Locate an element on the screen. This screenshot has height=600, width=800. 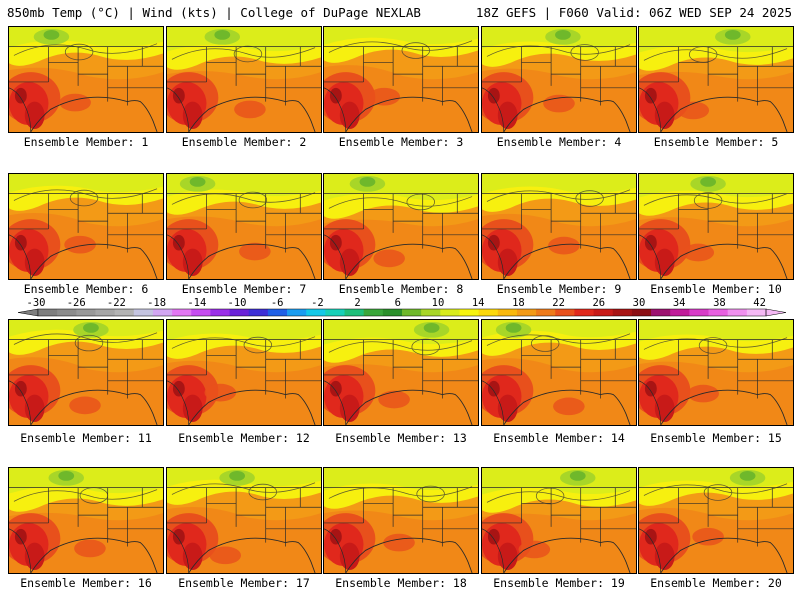
member-label: Ensemble Member: 3 is located at coordinates (401, 142).